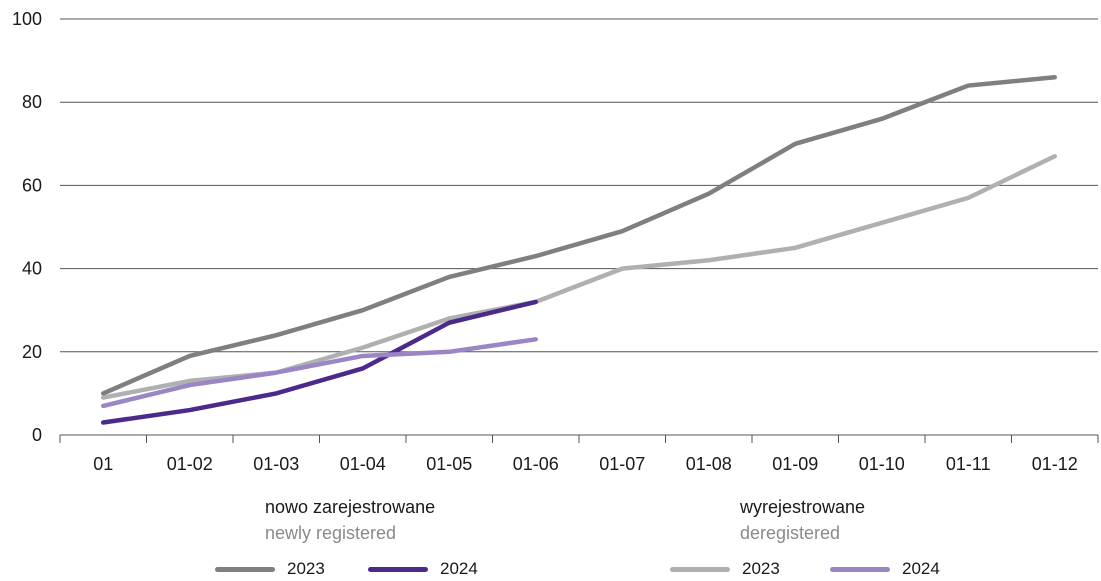  I want to click on x-tick-label: 01-03, so click(276, 464).